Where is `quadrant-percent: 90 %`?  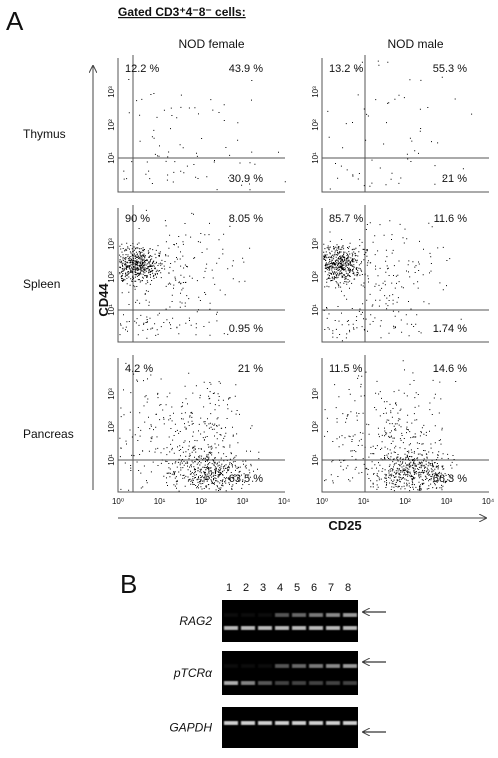
quadrant-percent: 90 % is located at coordinates (137, 219).